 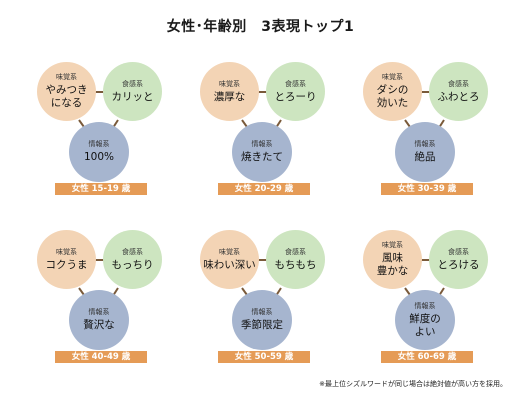 I want to click on page-title: 女性･年齢別 3表現トップ1, so click(x=260, y=27).